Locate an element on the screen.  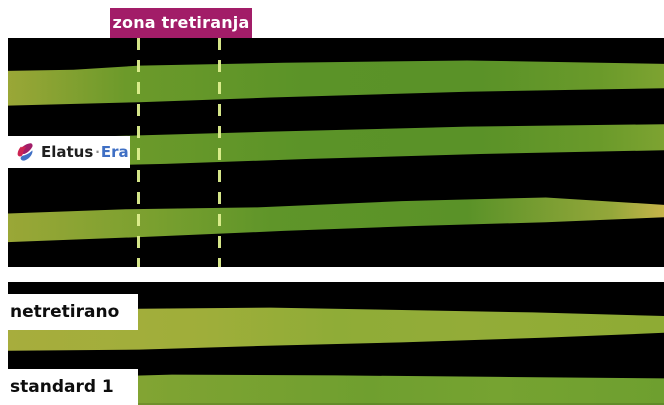
elatus-word: Elatus is located at coordinates (67, 151).